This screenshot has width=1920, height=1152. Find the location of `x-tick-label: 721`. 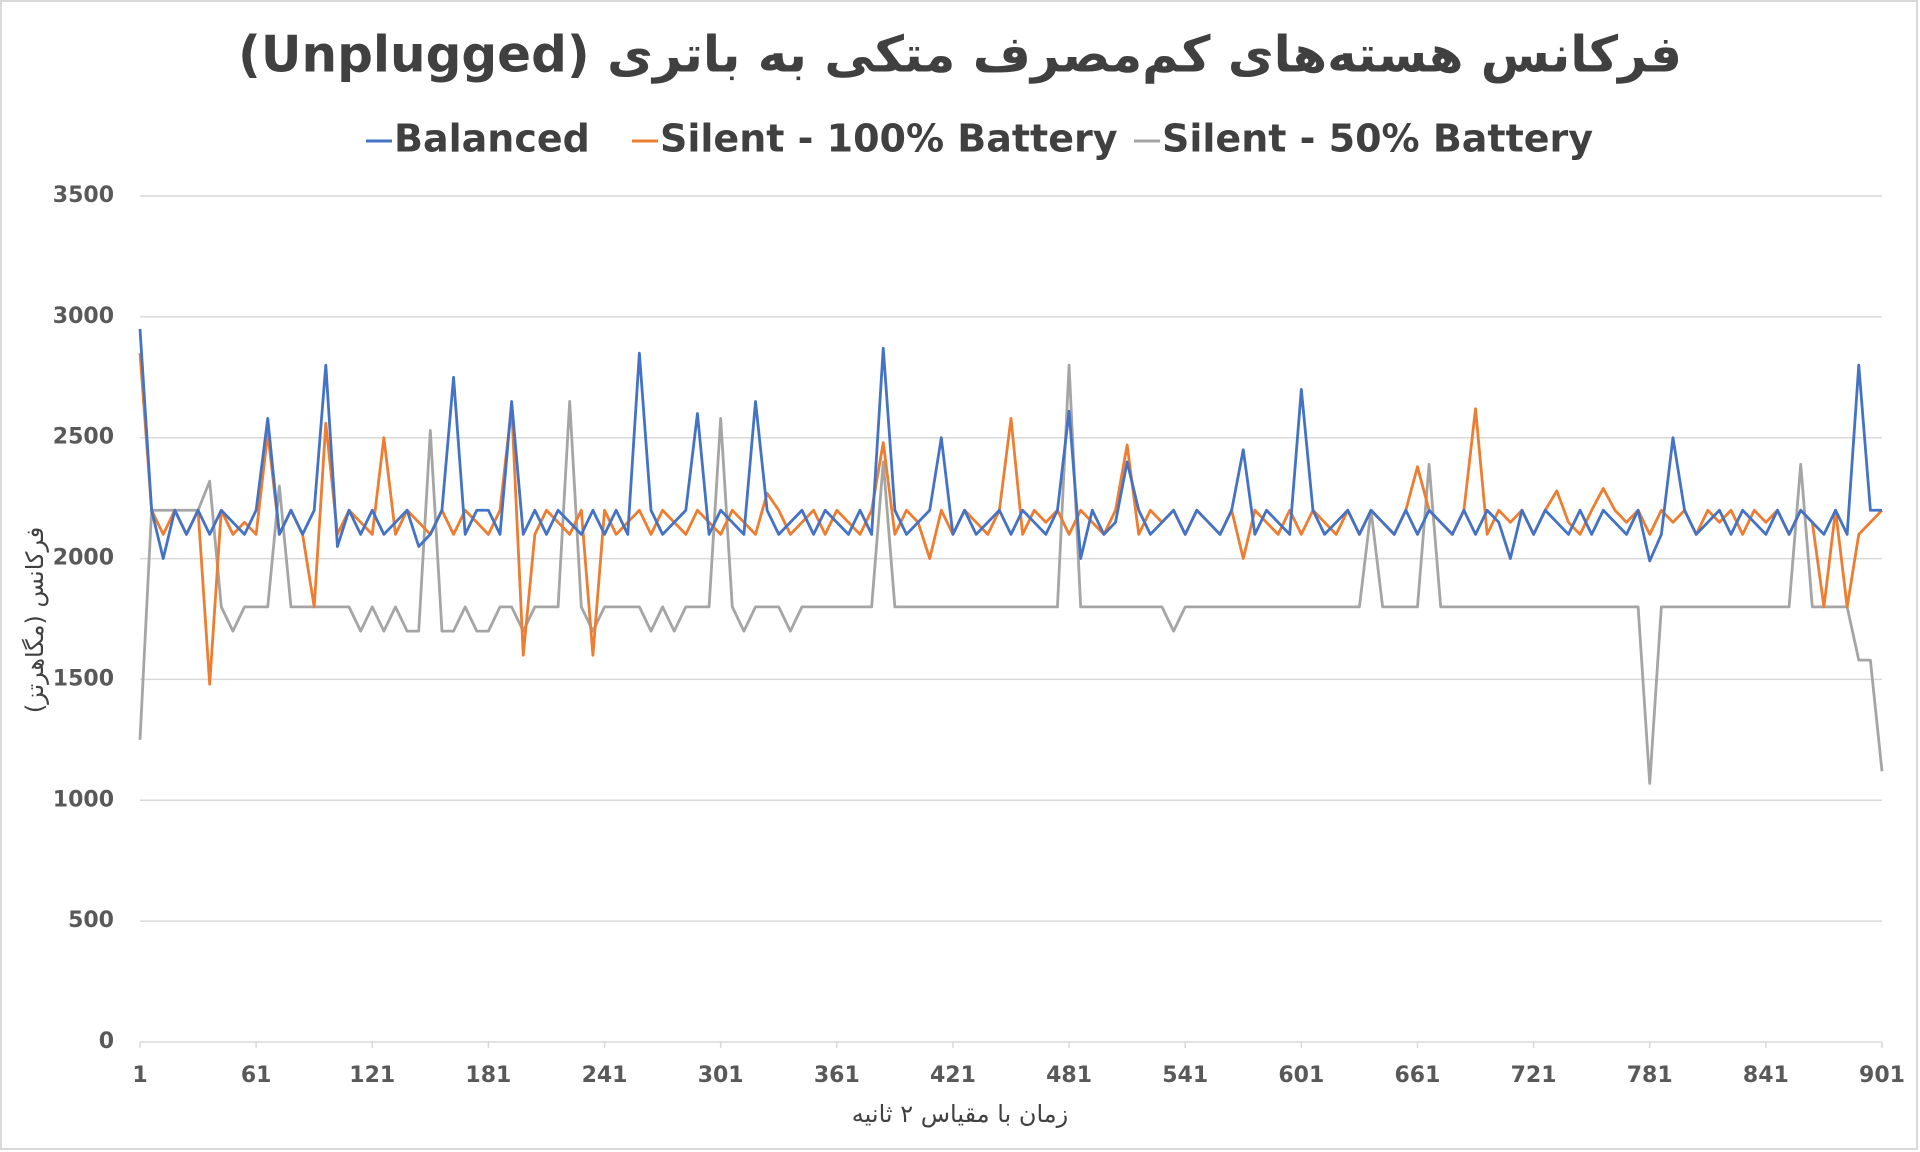

x-tick-label: 721 is located at coordinates (1534, 1075).